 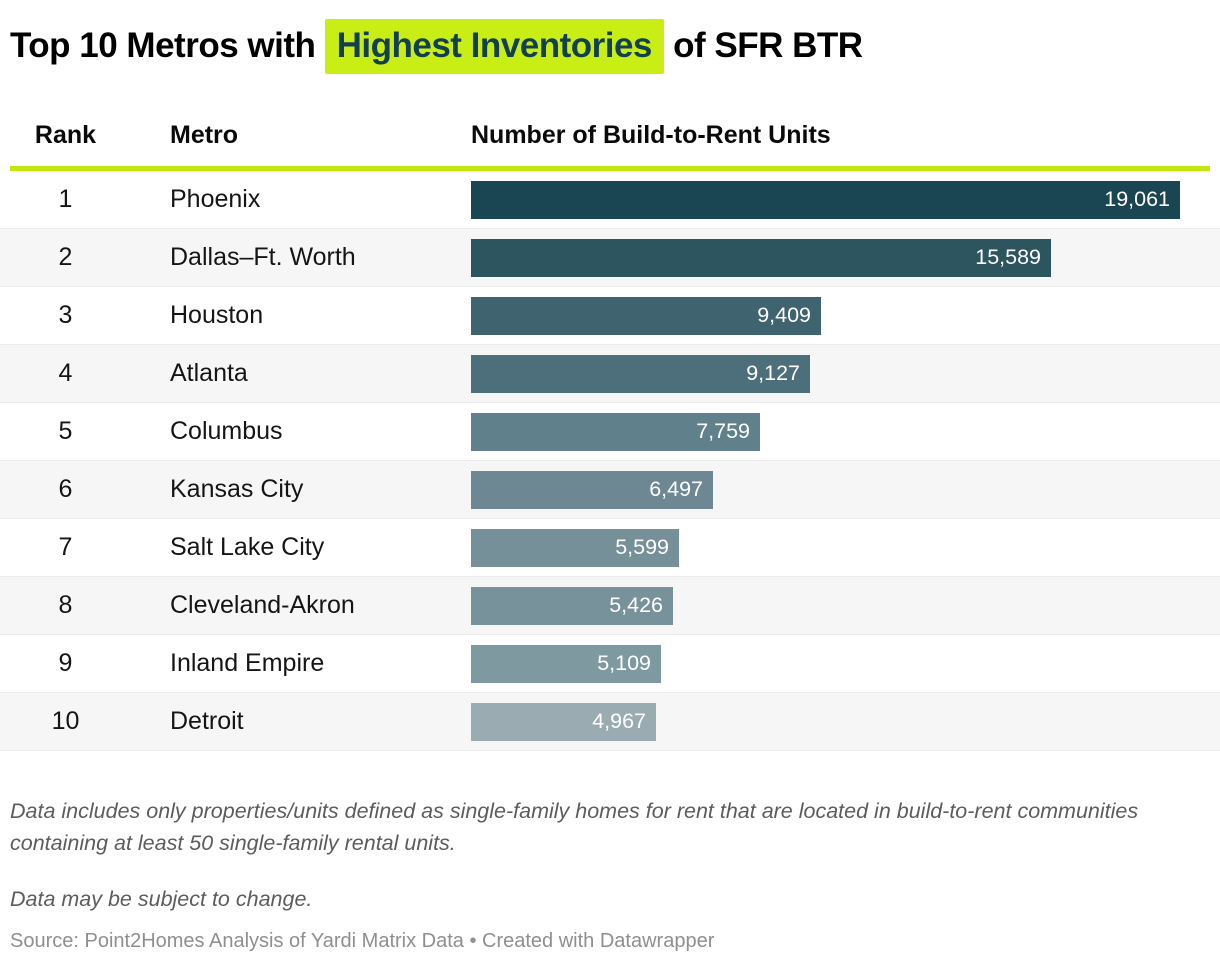 I want to click on rank-cell: 1, so click(x=65, y=199).